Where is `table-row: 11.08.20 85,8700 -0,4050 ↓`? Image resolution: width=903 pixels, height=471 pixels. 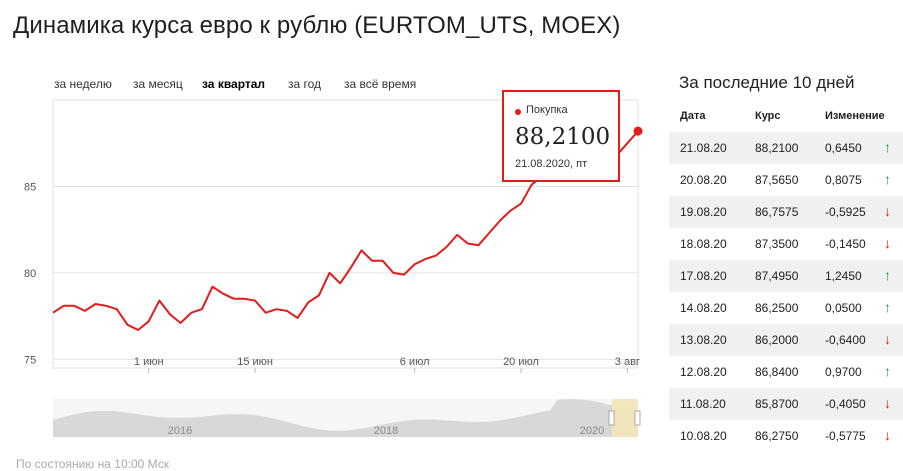
table-row: 11.08.20 85,8700 -0,4050 ↓ is located at coordinates (786, 404).